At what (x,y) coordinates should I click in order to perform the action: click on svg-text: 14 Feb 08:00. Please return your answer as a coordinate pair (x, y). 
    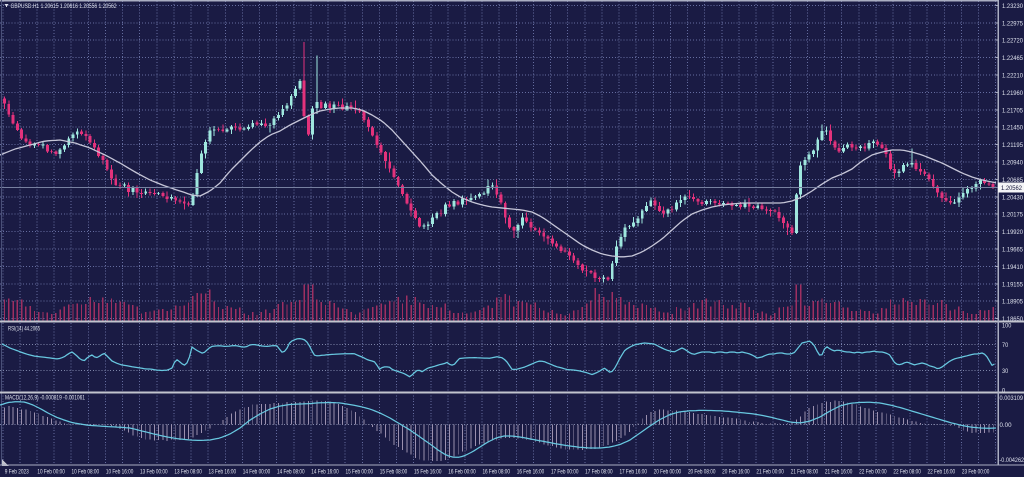
    Looking at the image, I should click on (291, 472).